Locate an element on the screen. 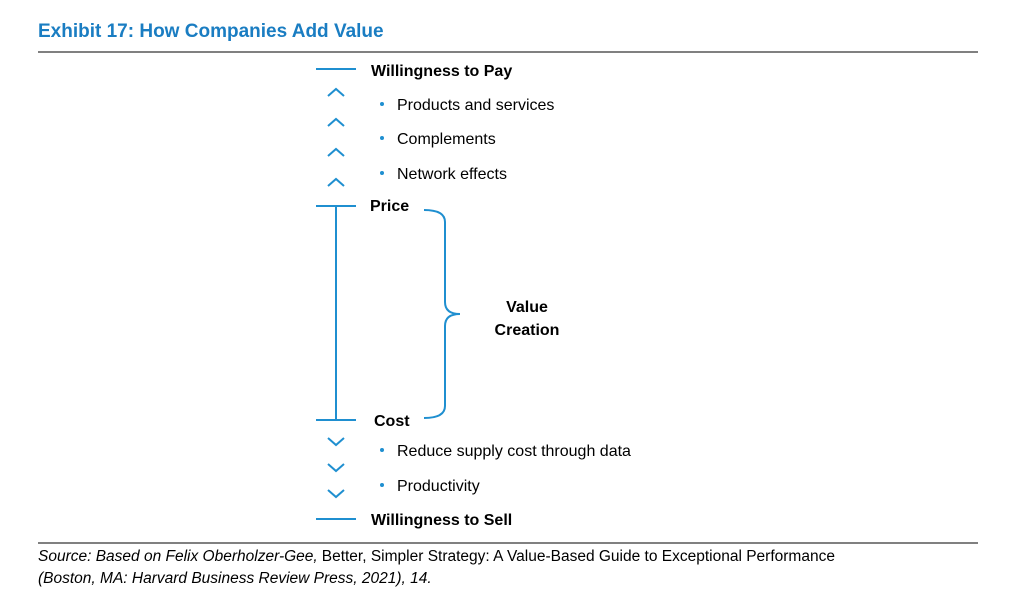 This screenshot has height=600, width=1012. driver: Reduce supply cost through data is located at coordinates (514, 451).